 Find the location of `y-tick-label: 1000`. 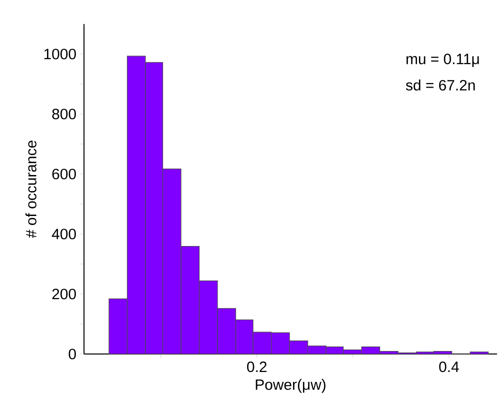

y-tick-label: 1000 is located at coordinates (60, 54).